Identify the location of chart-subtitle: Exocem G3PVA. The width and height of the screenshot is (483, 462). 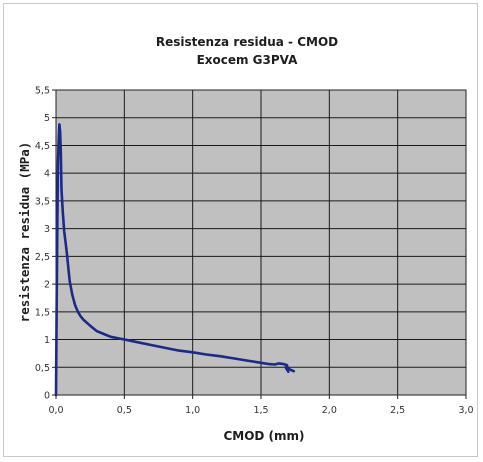
(248, 60).